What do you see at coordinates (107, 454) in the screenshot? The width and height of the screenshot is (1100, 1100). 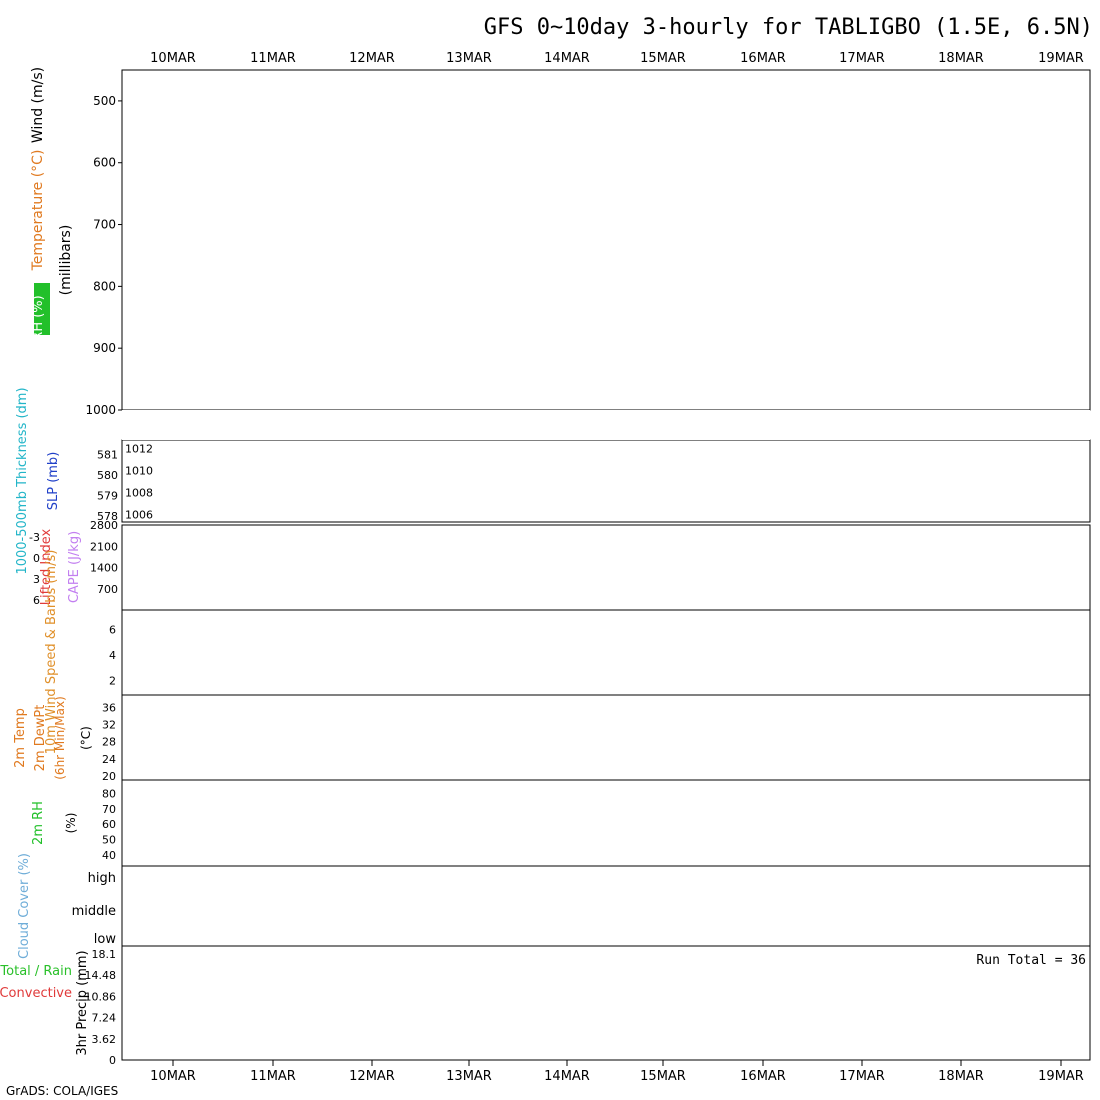 I see `thickness-tick-label: 581` at bounding box center [107, 454].